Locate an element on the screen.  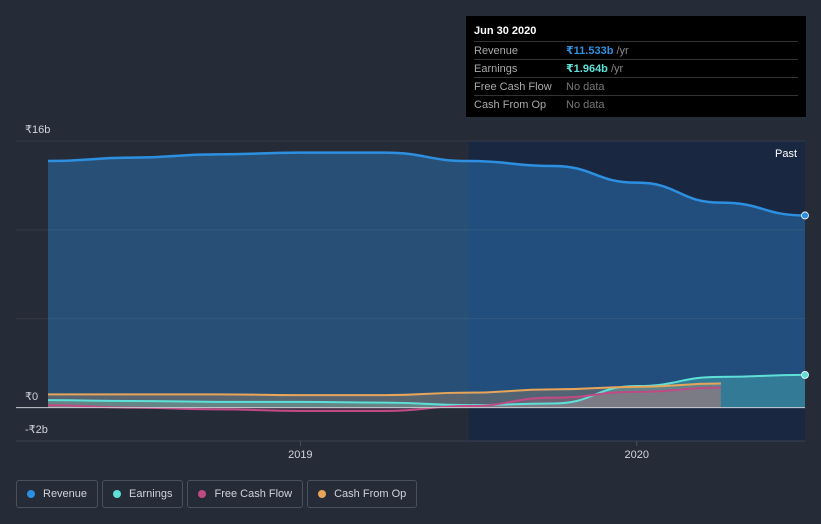
y-tick-label: ₹0 is located at coordinates (31, 397).